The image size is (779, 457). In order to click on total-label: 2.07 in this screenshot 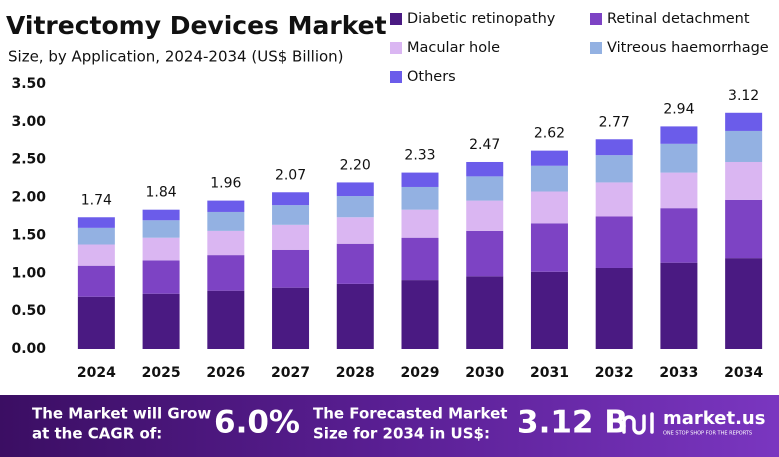, I will do `click(290, 175)`.